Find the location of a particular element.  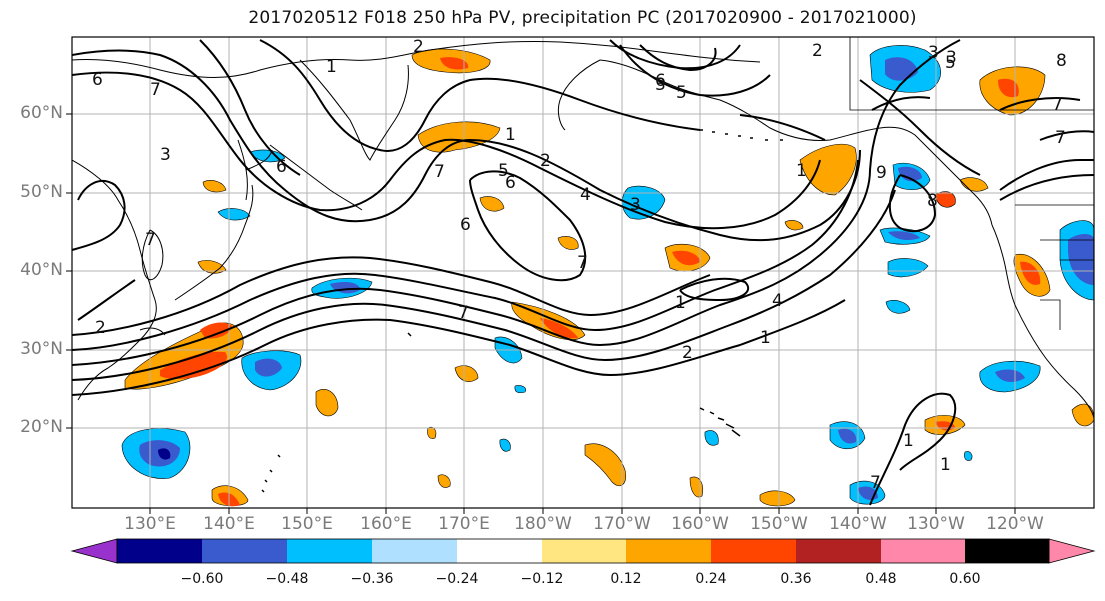

colorbar-outline is located at coordinates (583, 551).